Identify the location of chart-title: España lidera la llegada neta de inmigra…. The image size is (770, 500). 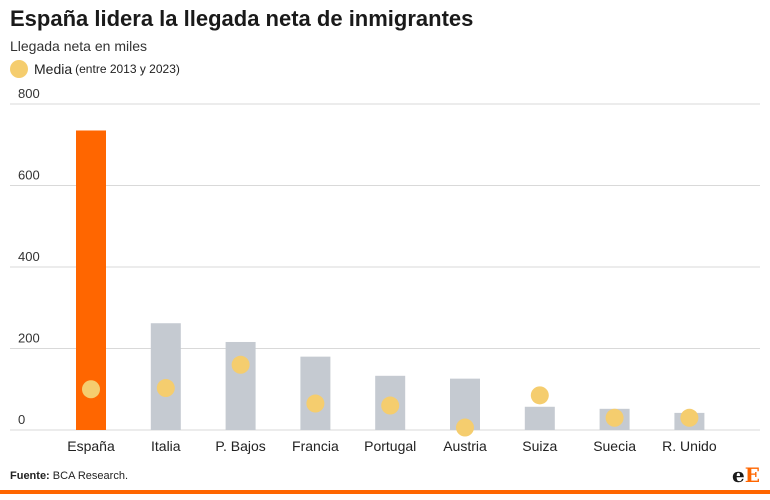
(242, 18).